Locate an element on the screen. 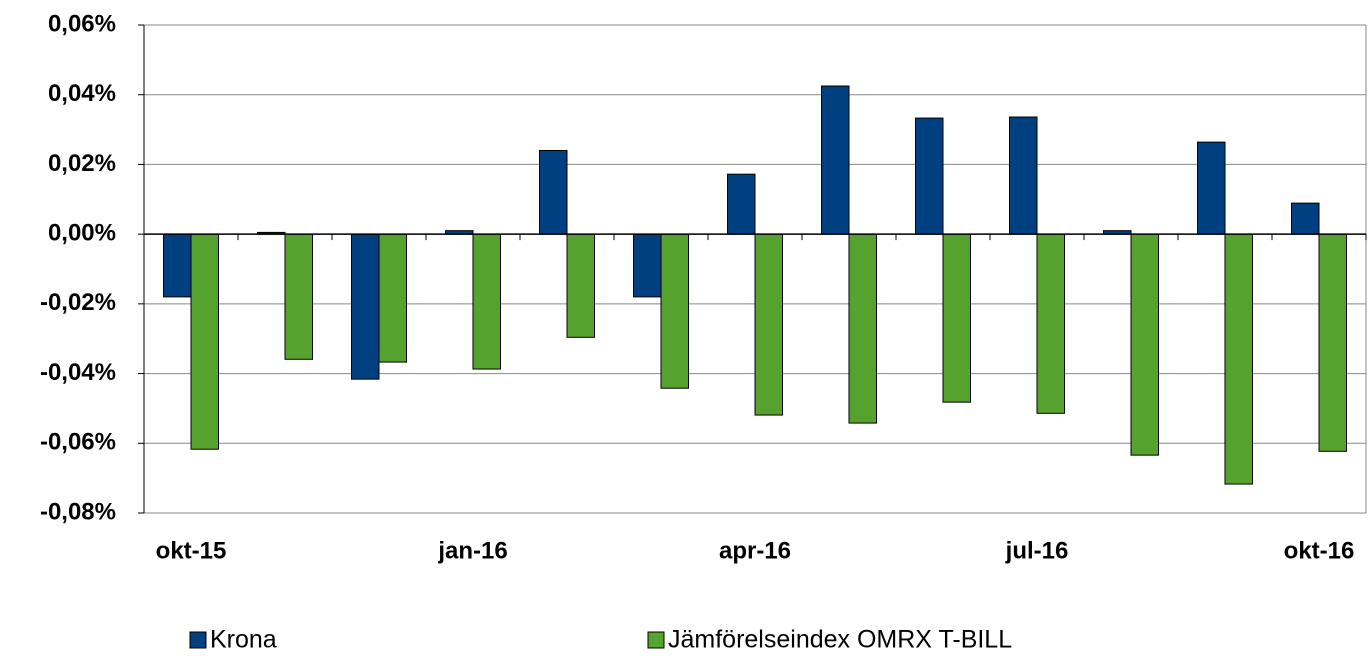  y-tick-label: -0,04% is located at coordinates (78, 372).